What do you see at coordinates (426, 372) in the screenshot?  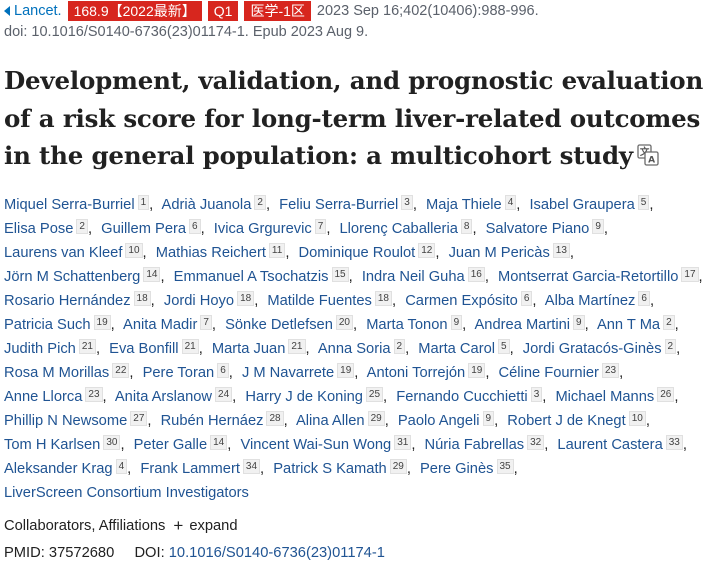 I see `author-link: Antoni Torrejón 19` at bounding box center [426, 372].